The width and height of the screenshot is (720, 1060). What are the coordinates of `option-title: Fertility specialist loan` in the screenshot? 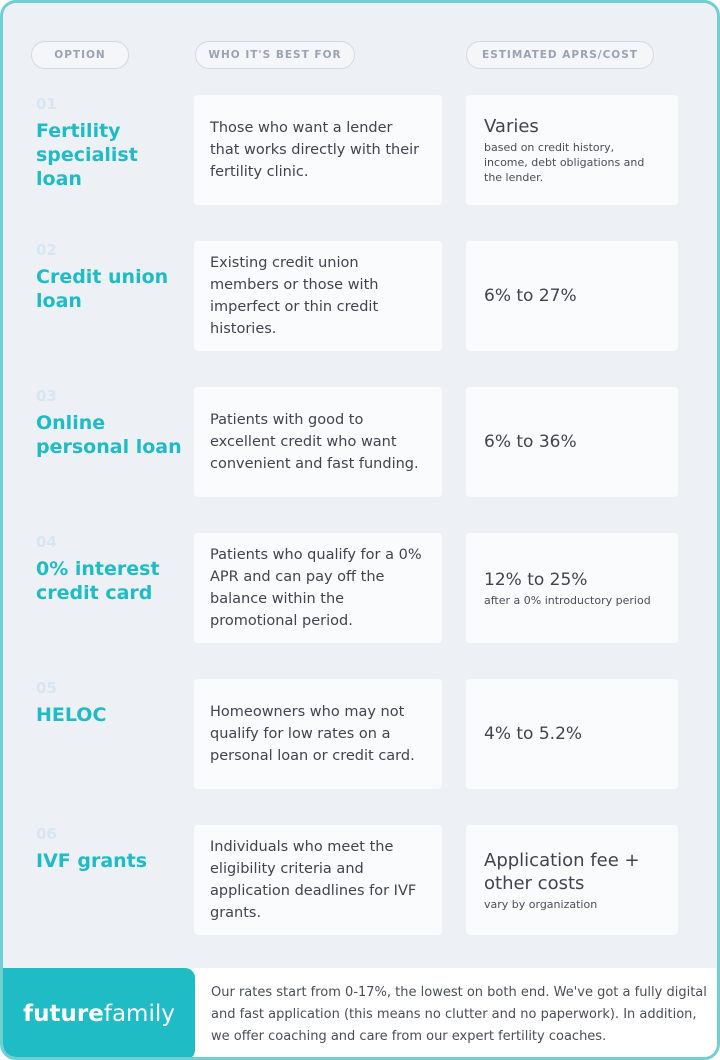 It's located at (87, 155).